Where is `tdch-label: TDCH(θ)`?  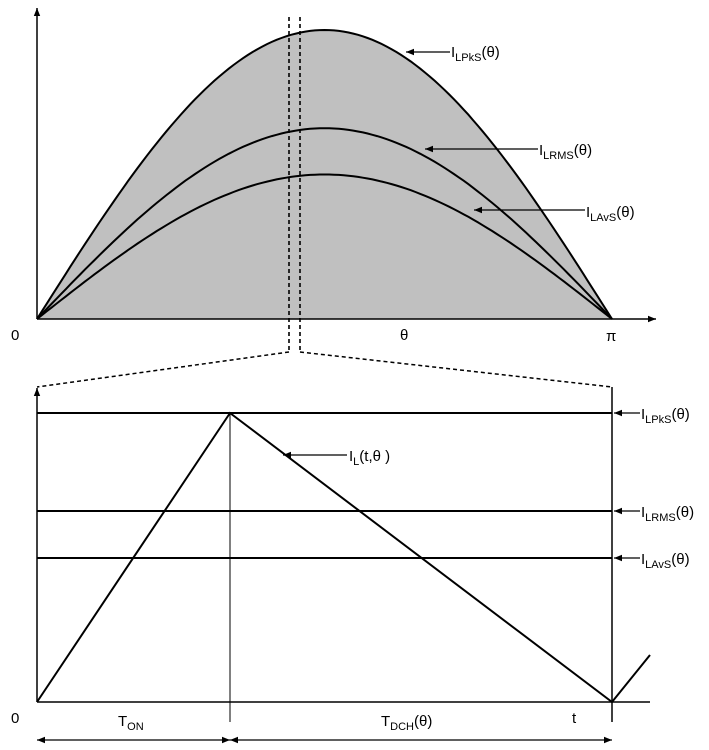
tdch-label: TDCH(θ) is located at coordinates (406, 723).